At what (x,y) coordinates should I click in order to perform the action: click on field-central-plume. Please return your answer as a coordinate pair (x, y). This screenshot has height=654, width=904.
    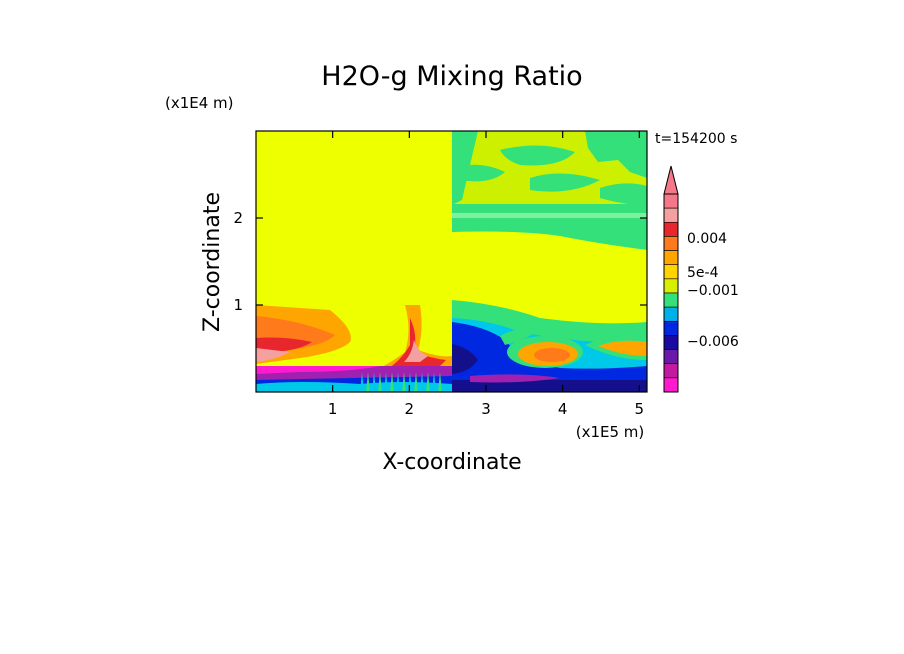
    Looking at the image, I should click on (416, 336).